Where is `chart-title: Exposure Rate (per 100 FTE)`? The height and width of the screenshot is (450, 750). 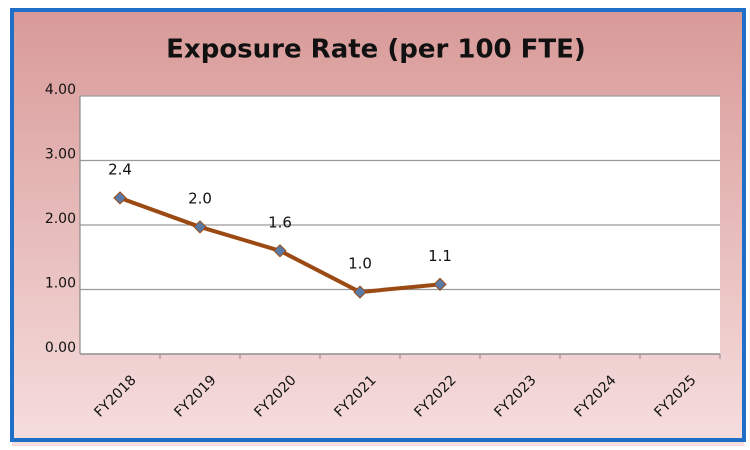
chart-title: Exposure Rate (per 100 FTE) is located at coordinates (376, 50).